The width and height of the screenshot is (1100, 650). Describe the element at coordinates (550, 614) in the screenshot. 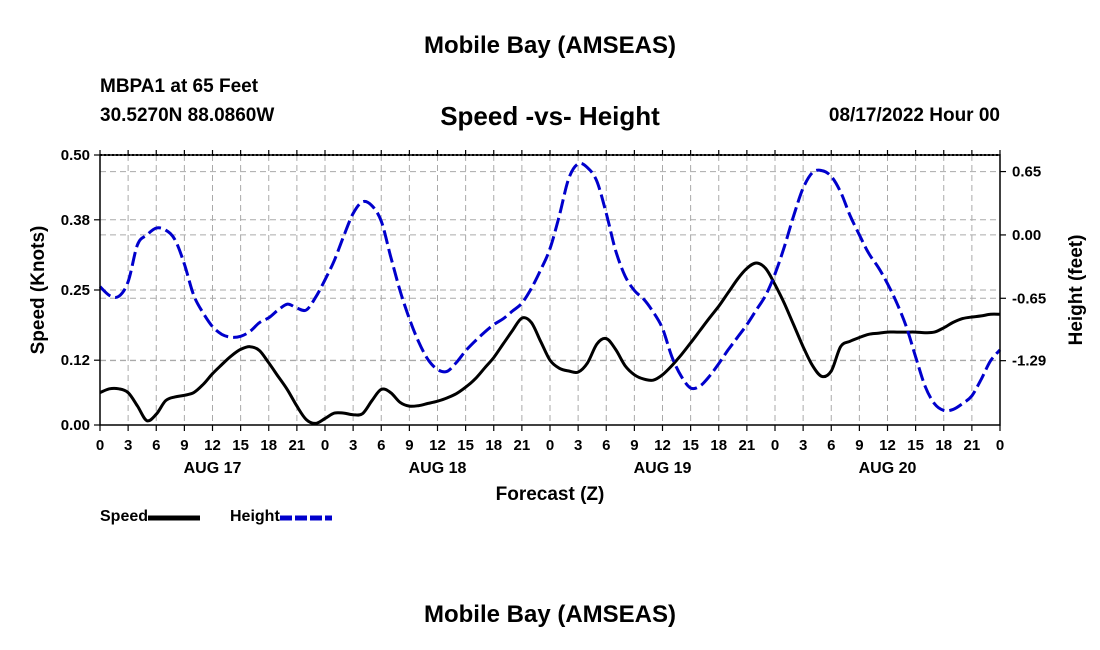

I see `second-chart-title: Mobile Bay (AMSEAS)` at that location.